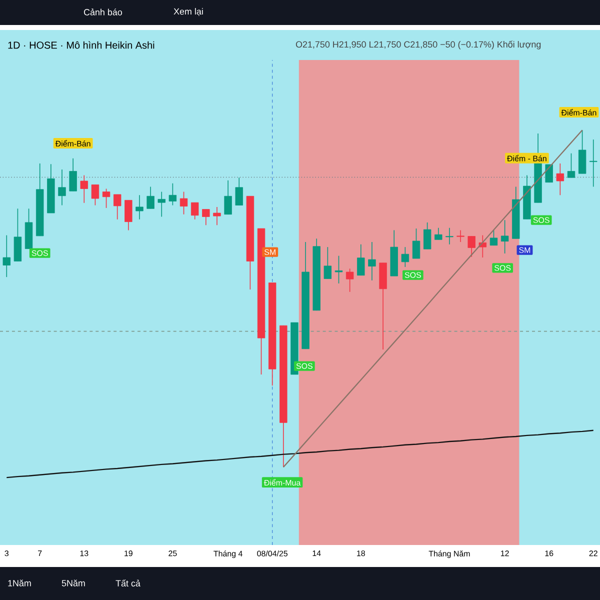  Describe the element at coordinates (73, 583) in the screenshot. I see `text: 5Năm` at that location.